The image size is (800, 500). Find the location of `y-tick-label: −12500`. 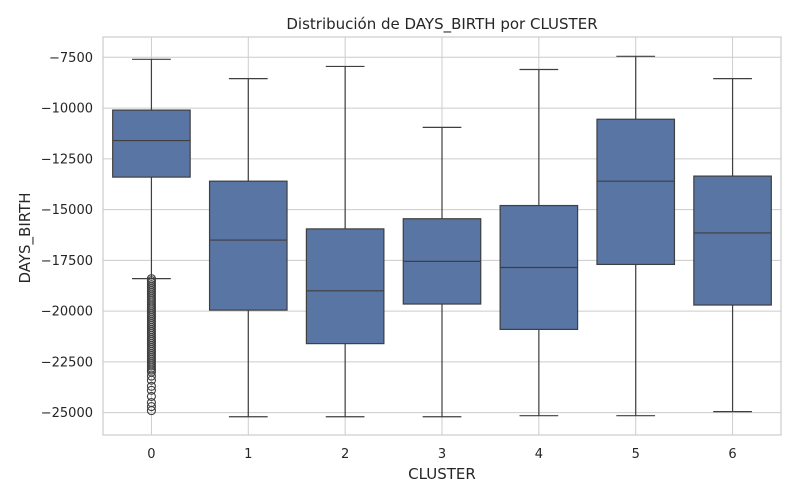

y-tick-label: −12500 is located at coordinates (67, 159).